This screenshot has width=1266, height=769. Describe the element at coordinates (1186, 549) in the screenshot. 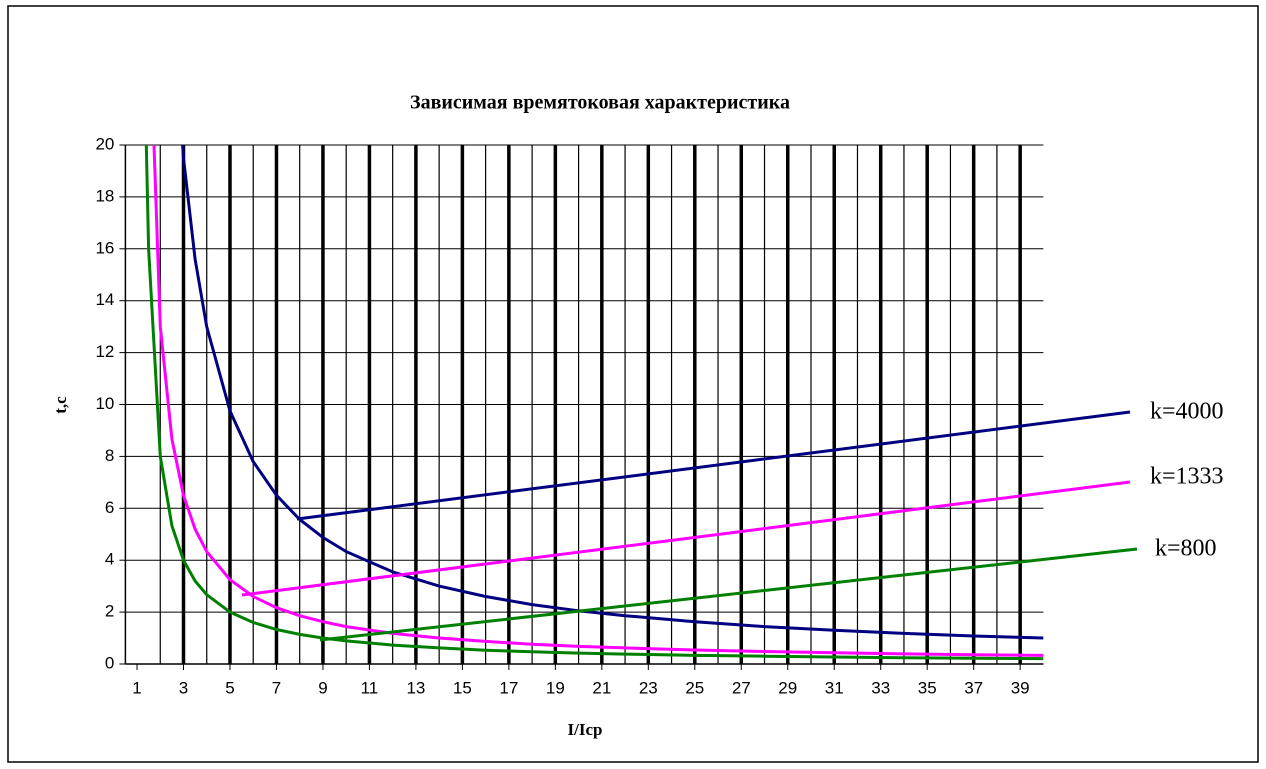

I see `series-label: k=800` at that location.